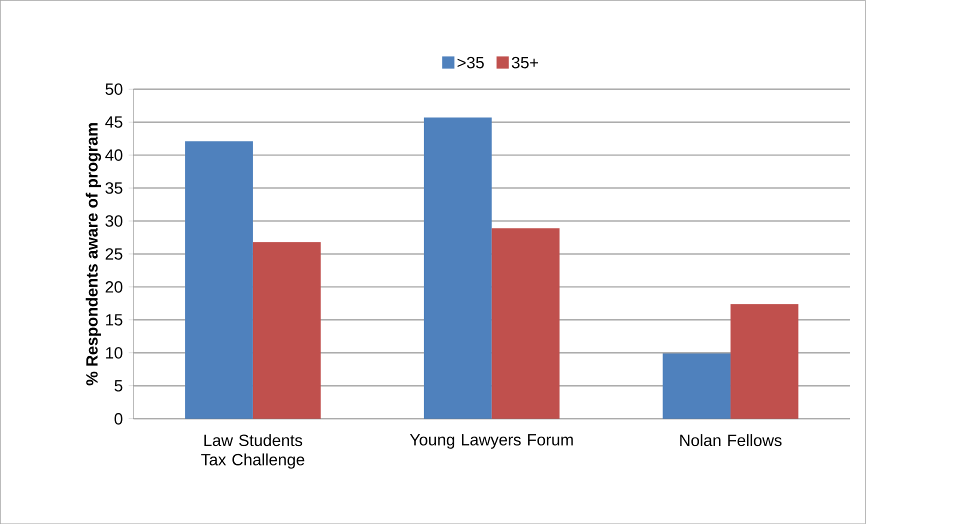  I want to click on x-tick-label: Law Students Tax Challenge, so click(252, 451).